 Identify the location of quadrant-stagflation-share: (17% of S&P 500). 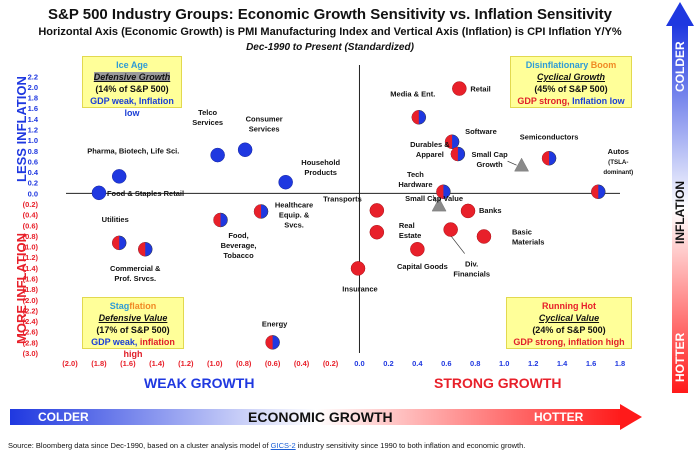
(133, 330).